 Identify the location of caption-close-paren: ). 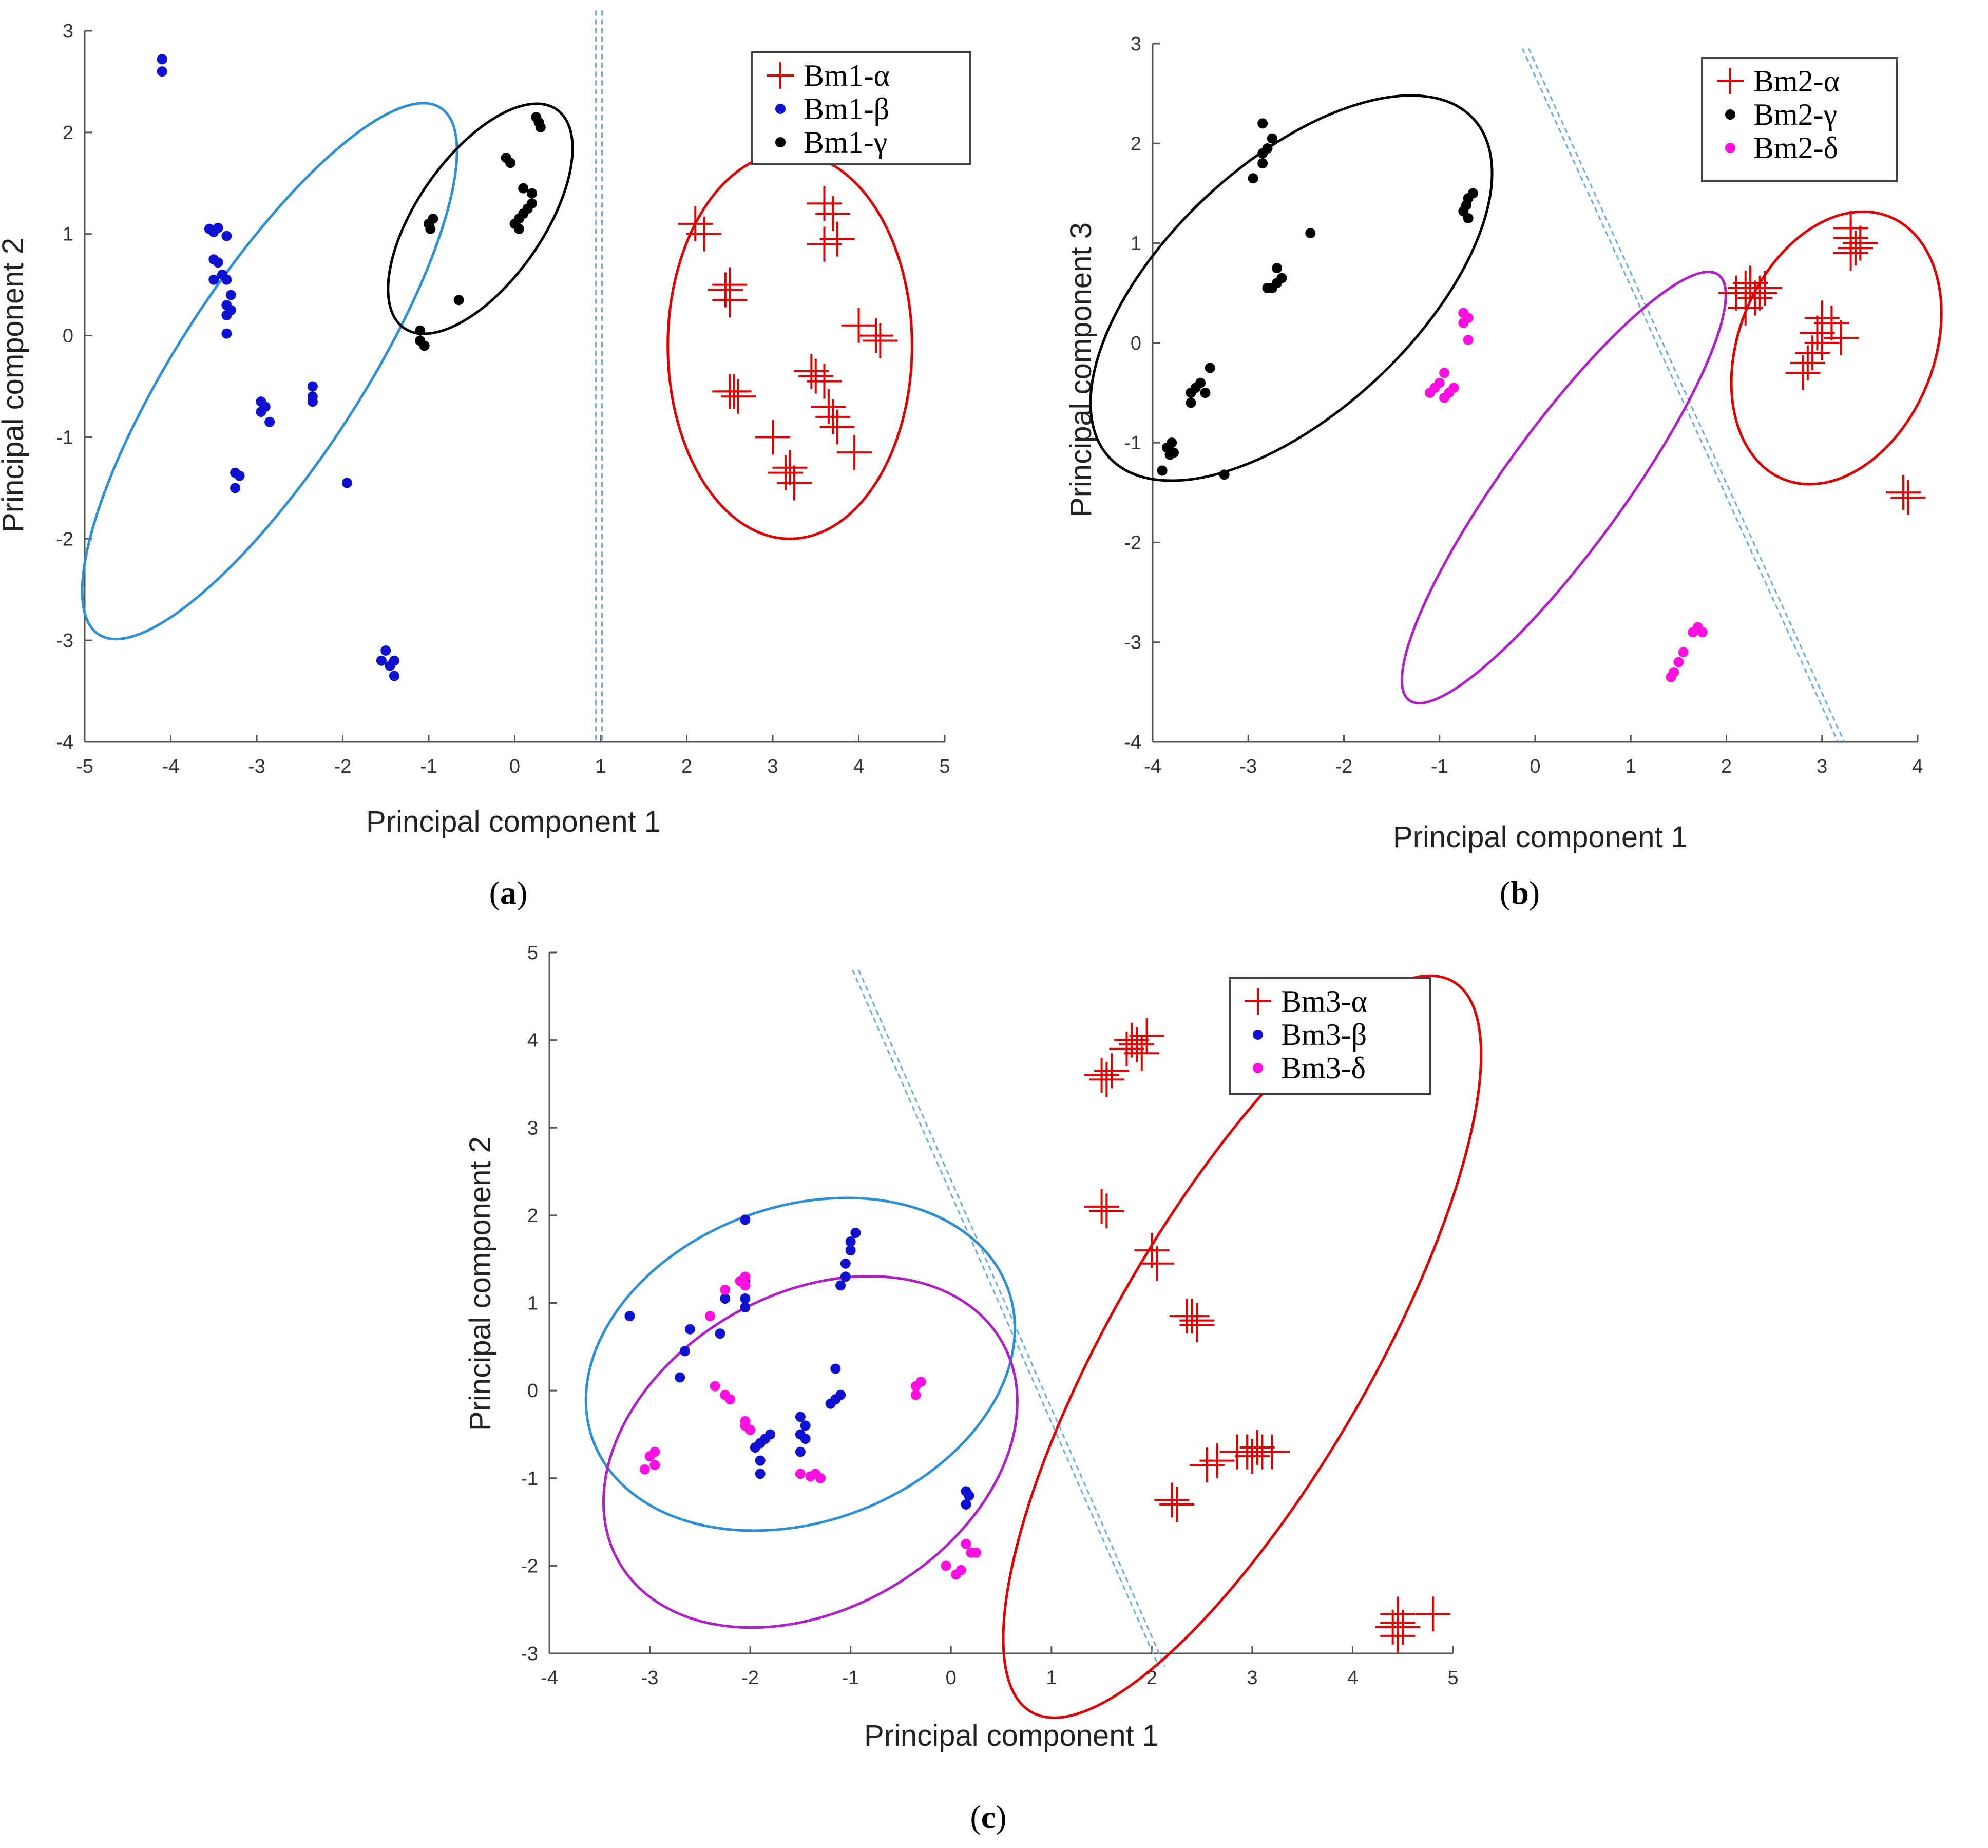
(522, 892).